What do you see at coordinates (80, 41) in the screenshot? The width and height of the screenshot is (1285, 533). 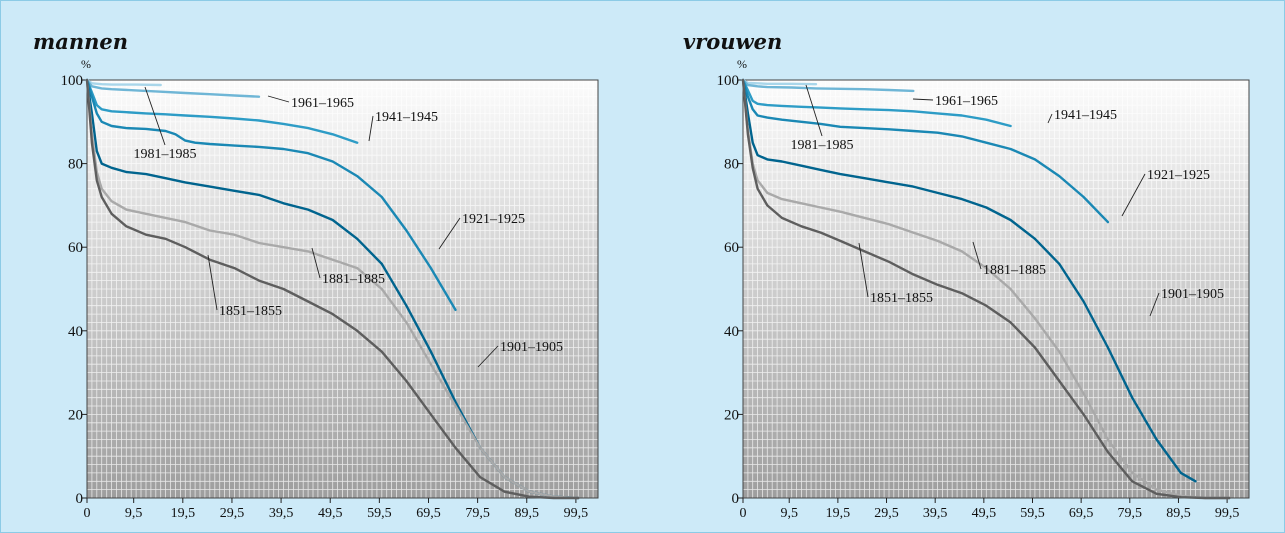 I see `panel-title-mannen: mannen` at bounding box center [80, 41].